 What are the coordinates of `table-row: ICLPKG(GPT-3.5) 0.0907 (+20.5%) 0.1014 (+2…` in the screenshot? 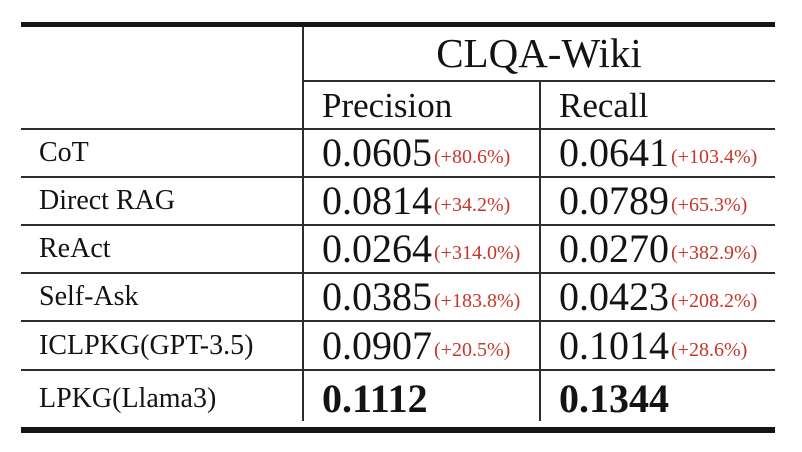 It's located at (398, 345).